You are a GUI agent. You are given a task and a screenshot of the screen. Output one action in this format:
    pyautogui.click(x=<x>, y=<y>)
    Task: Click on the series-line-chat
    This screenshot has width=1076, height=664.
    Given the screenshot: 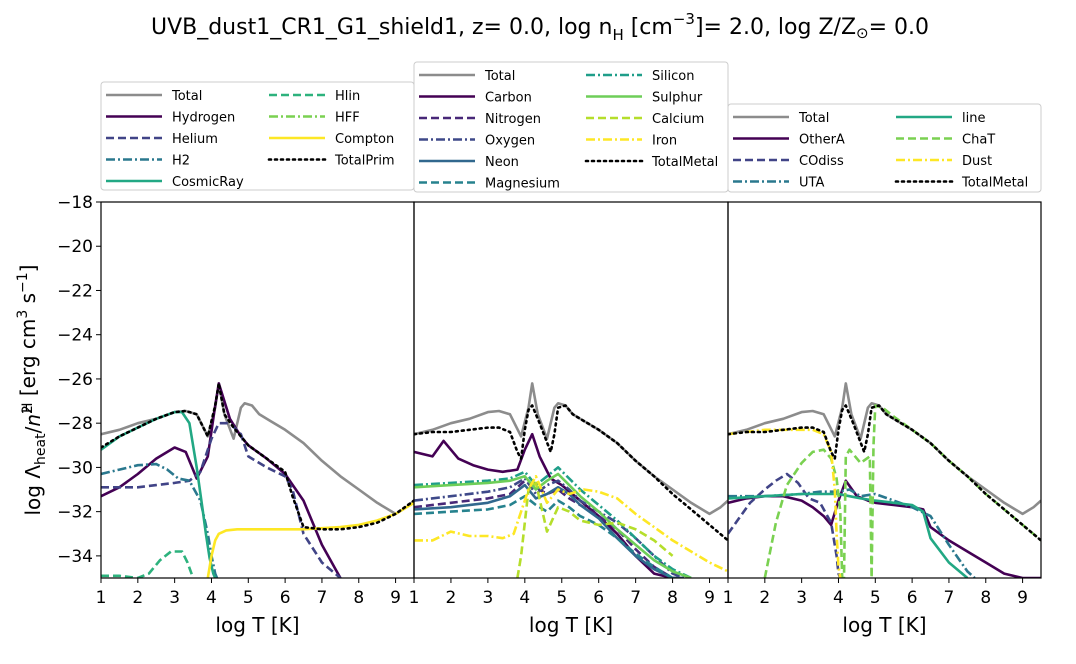 What is the action you would take?
    pyautogui.click(x=902, y=491)
    